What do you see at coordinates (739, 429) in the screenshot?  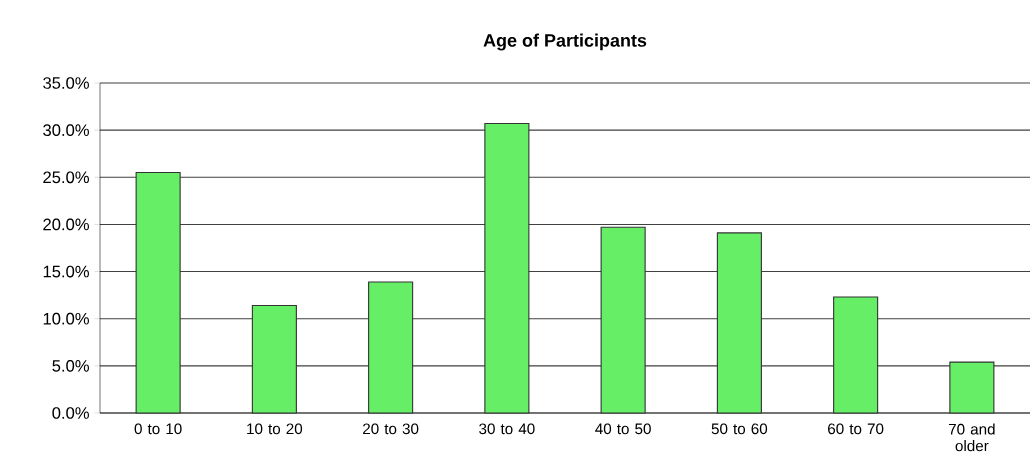 I see `x-tick-label: 50 to 60` at bounding box center [739, 429].